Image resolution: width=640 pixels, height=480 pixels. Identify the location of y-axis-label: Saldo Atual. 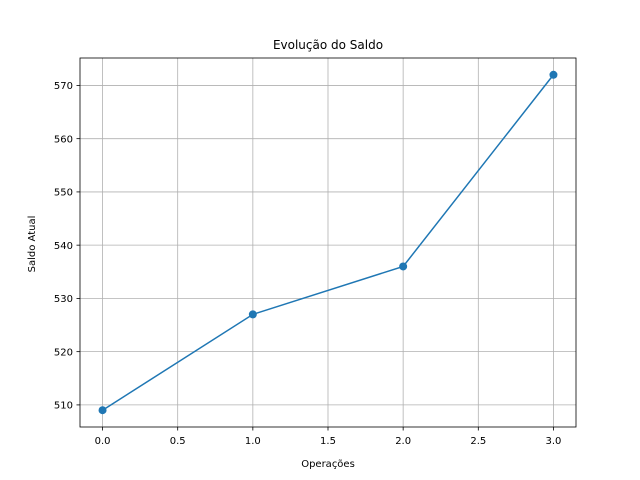
(32, 244).